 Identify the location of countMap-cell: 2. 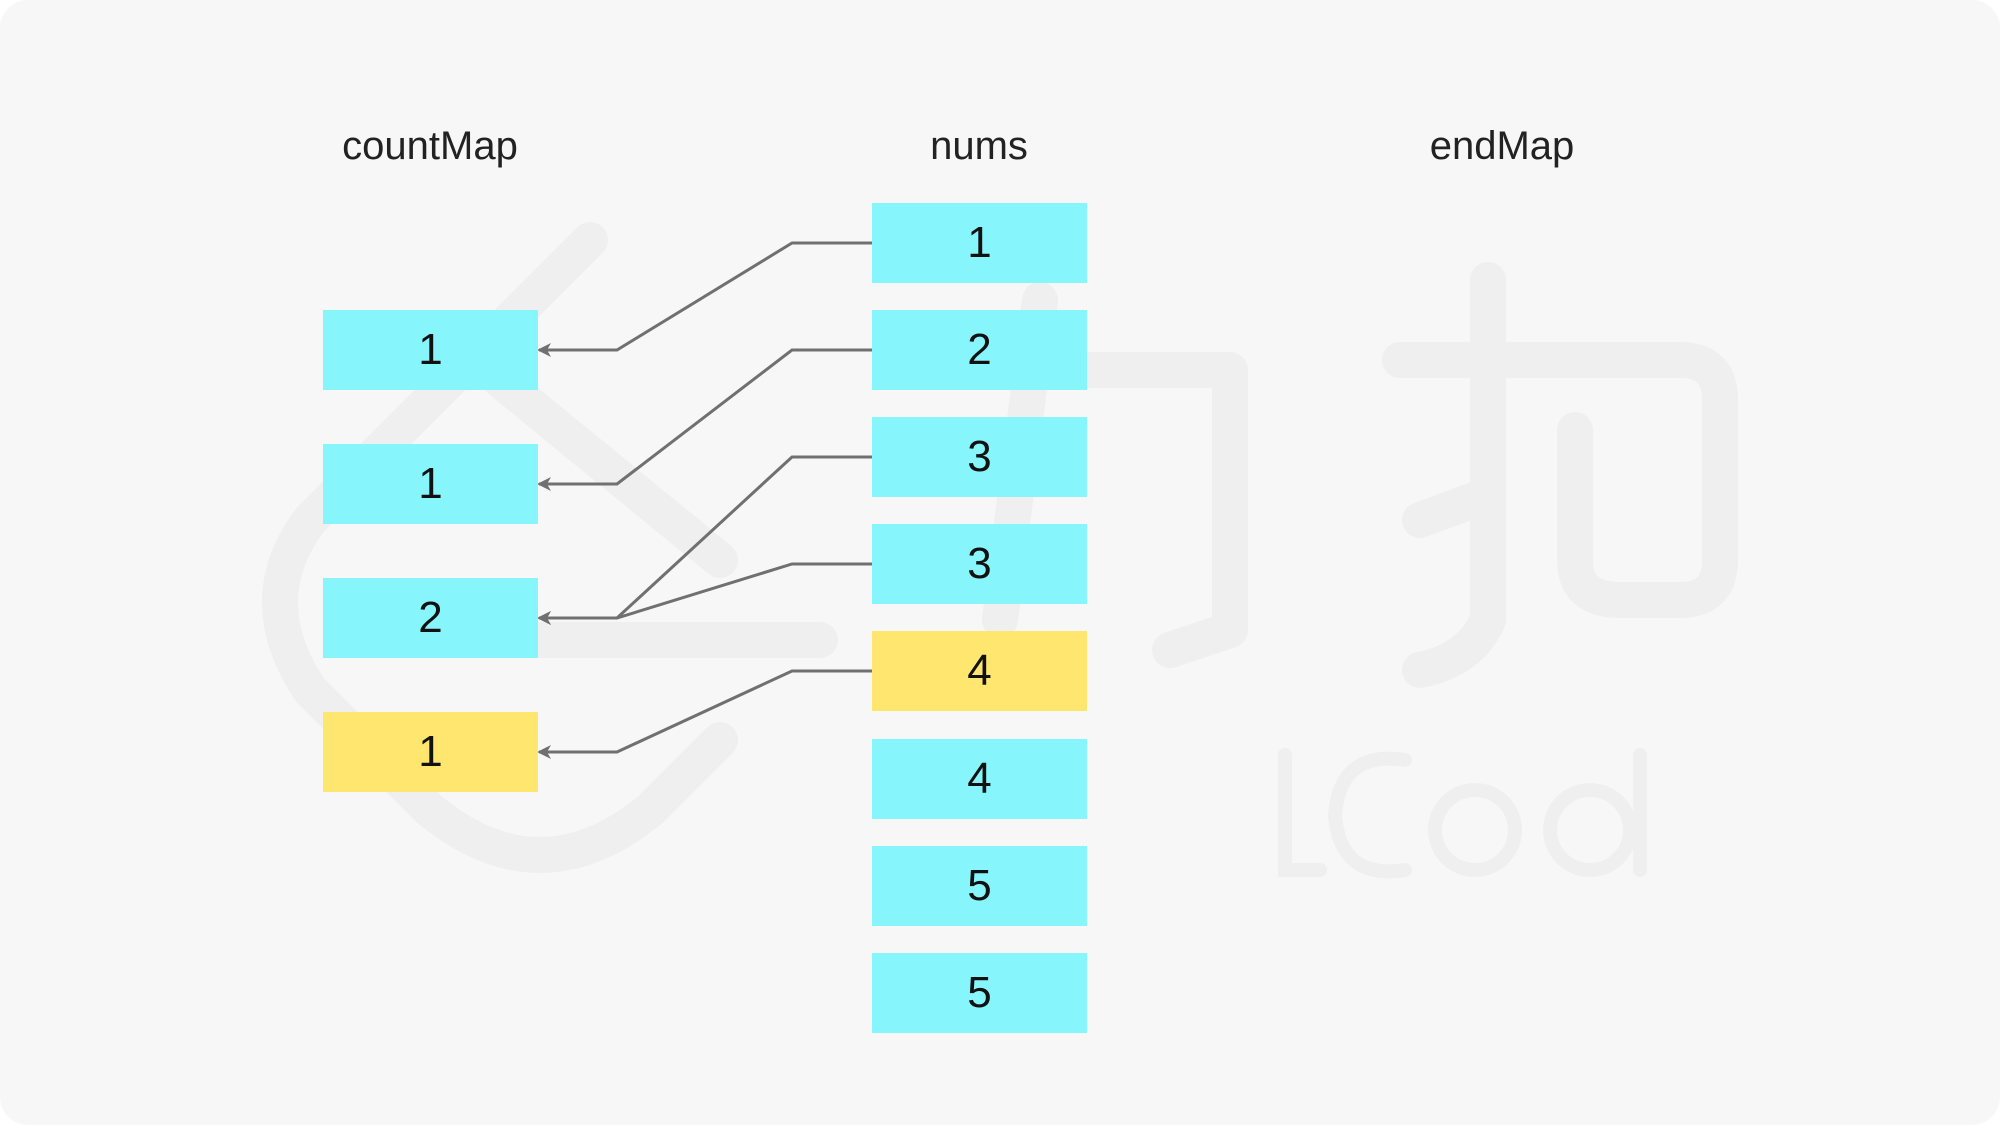
(430, 618).